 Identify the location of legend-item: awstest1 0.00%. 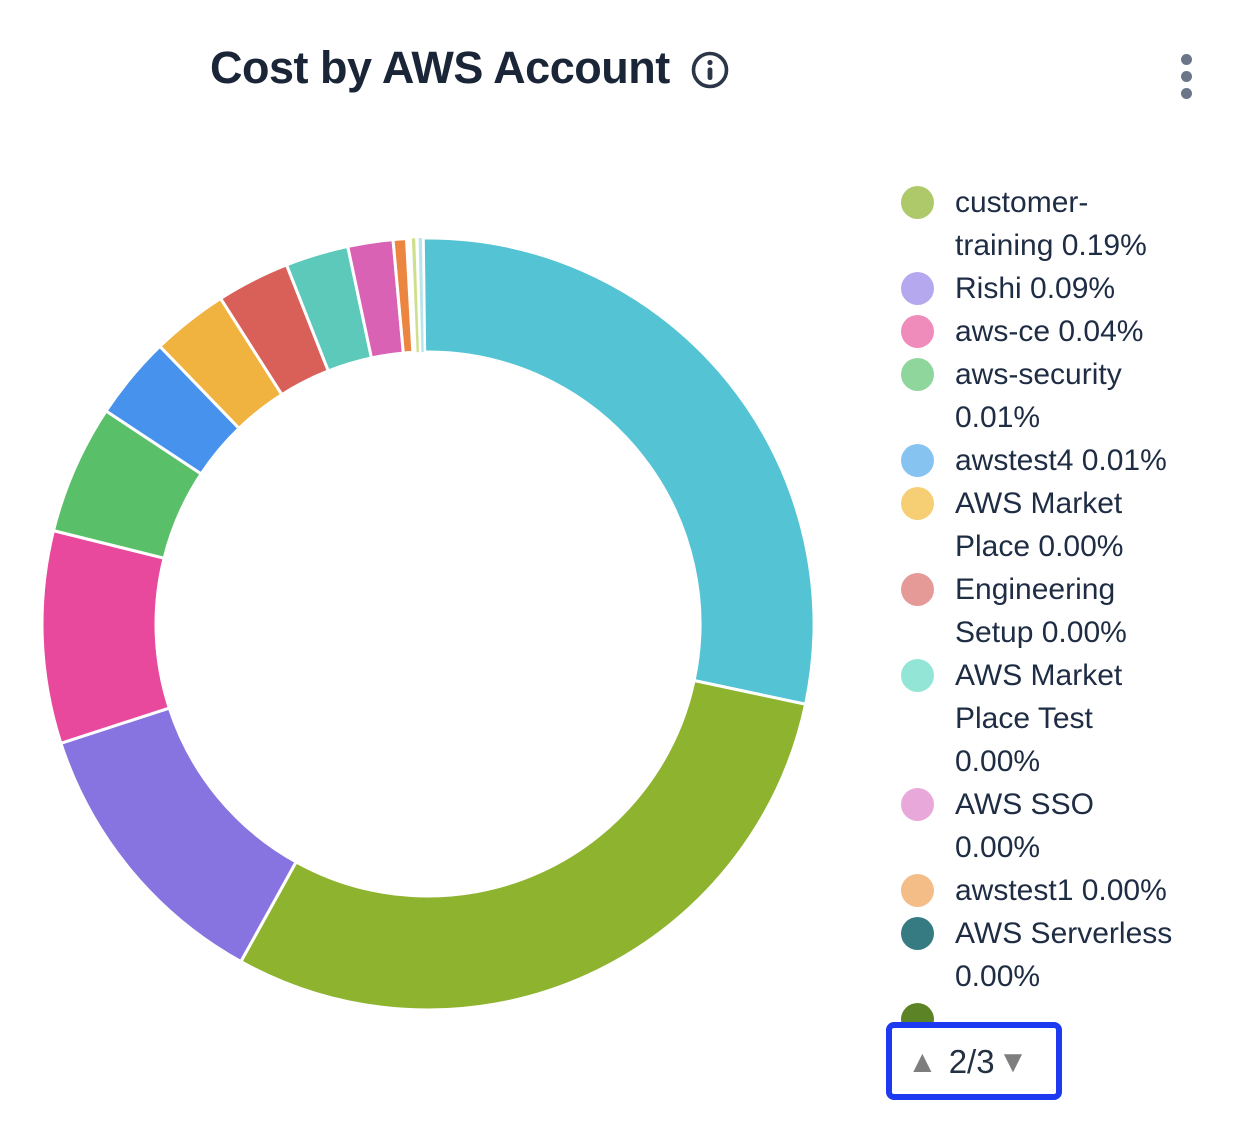
(1066, 890).